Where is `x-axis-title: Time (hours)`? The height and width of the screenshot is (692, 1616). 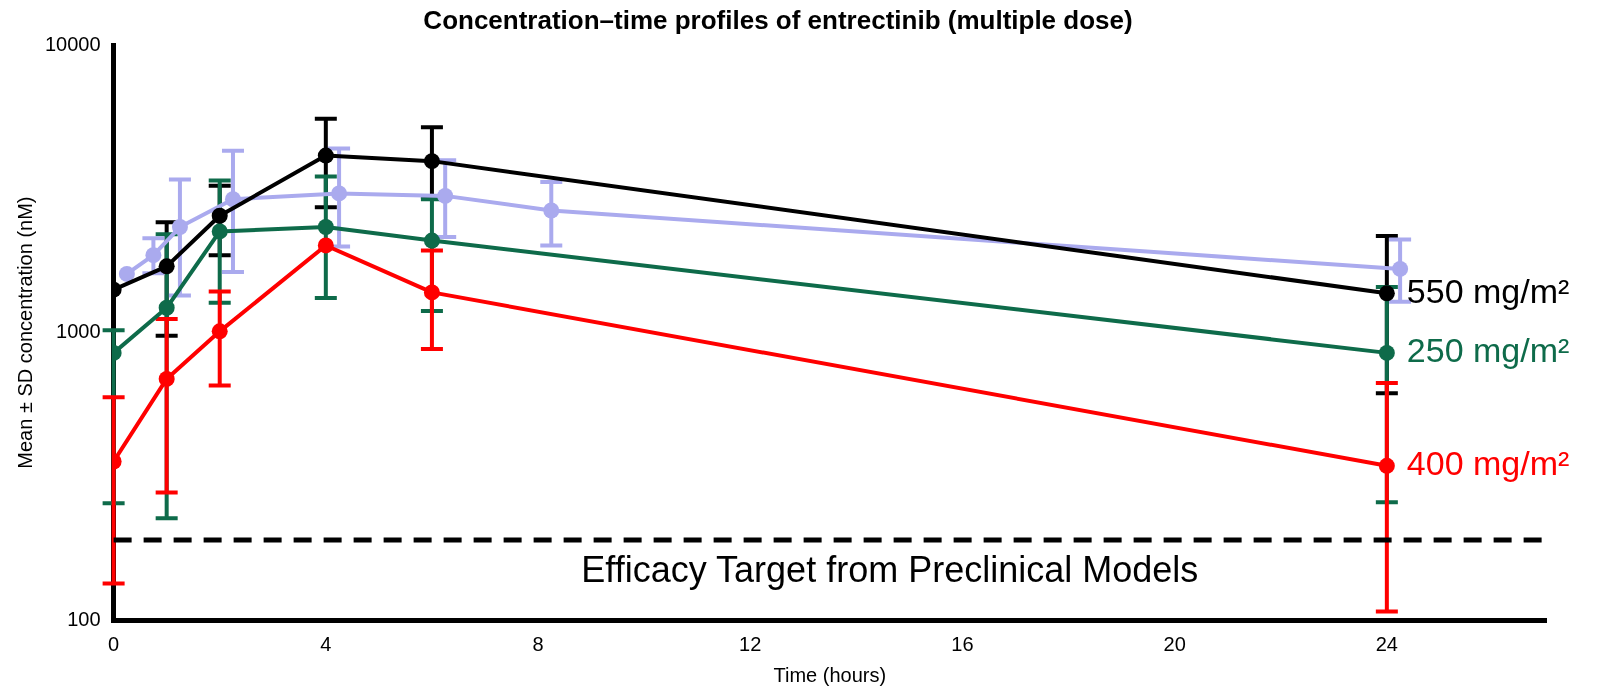 x-axis-title: Time (hours) is located at coordinates (830, 674).